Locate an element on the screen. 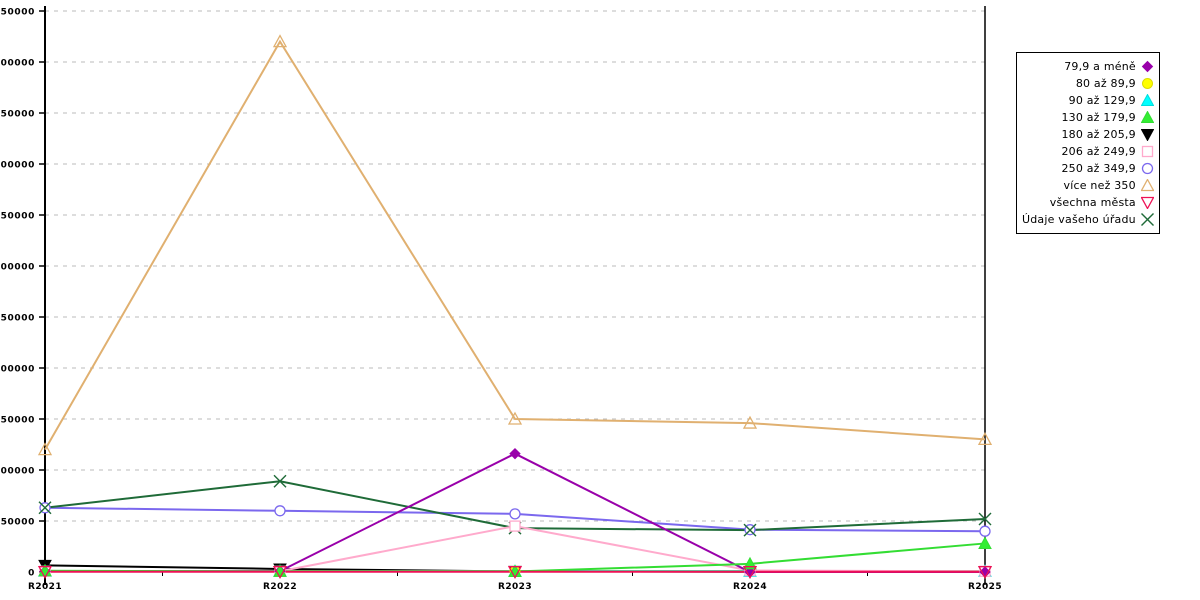 The image size is (1200, 600). y-axis-tick-label: 550000 is located at coordinates (17, 13).